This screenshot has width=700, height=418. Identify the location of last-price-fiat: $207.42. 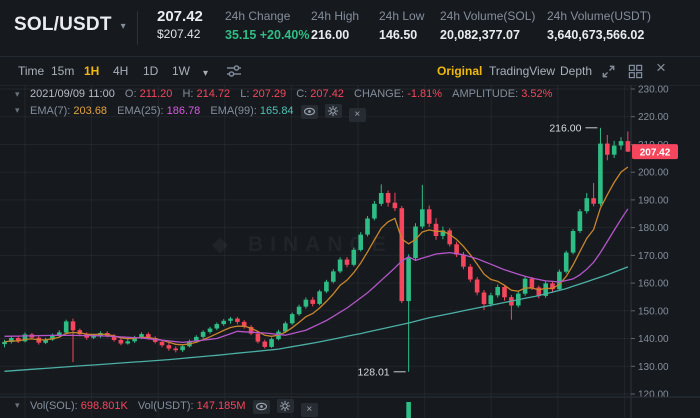
(179, 34).